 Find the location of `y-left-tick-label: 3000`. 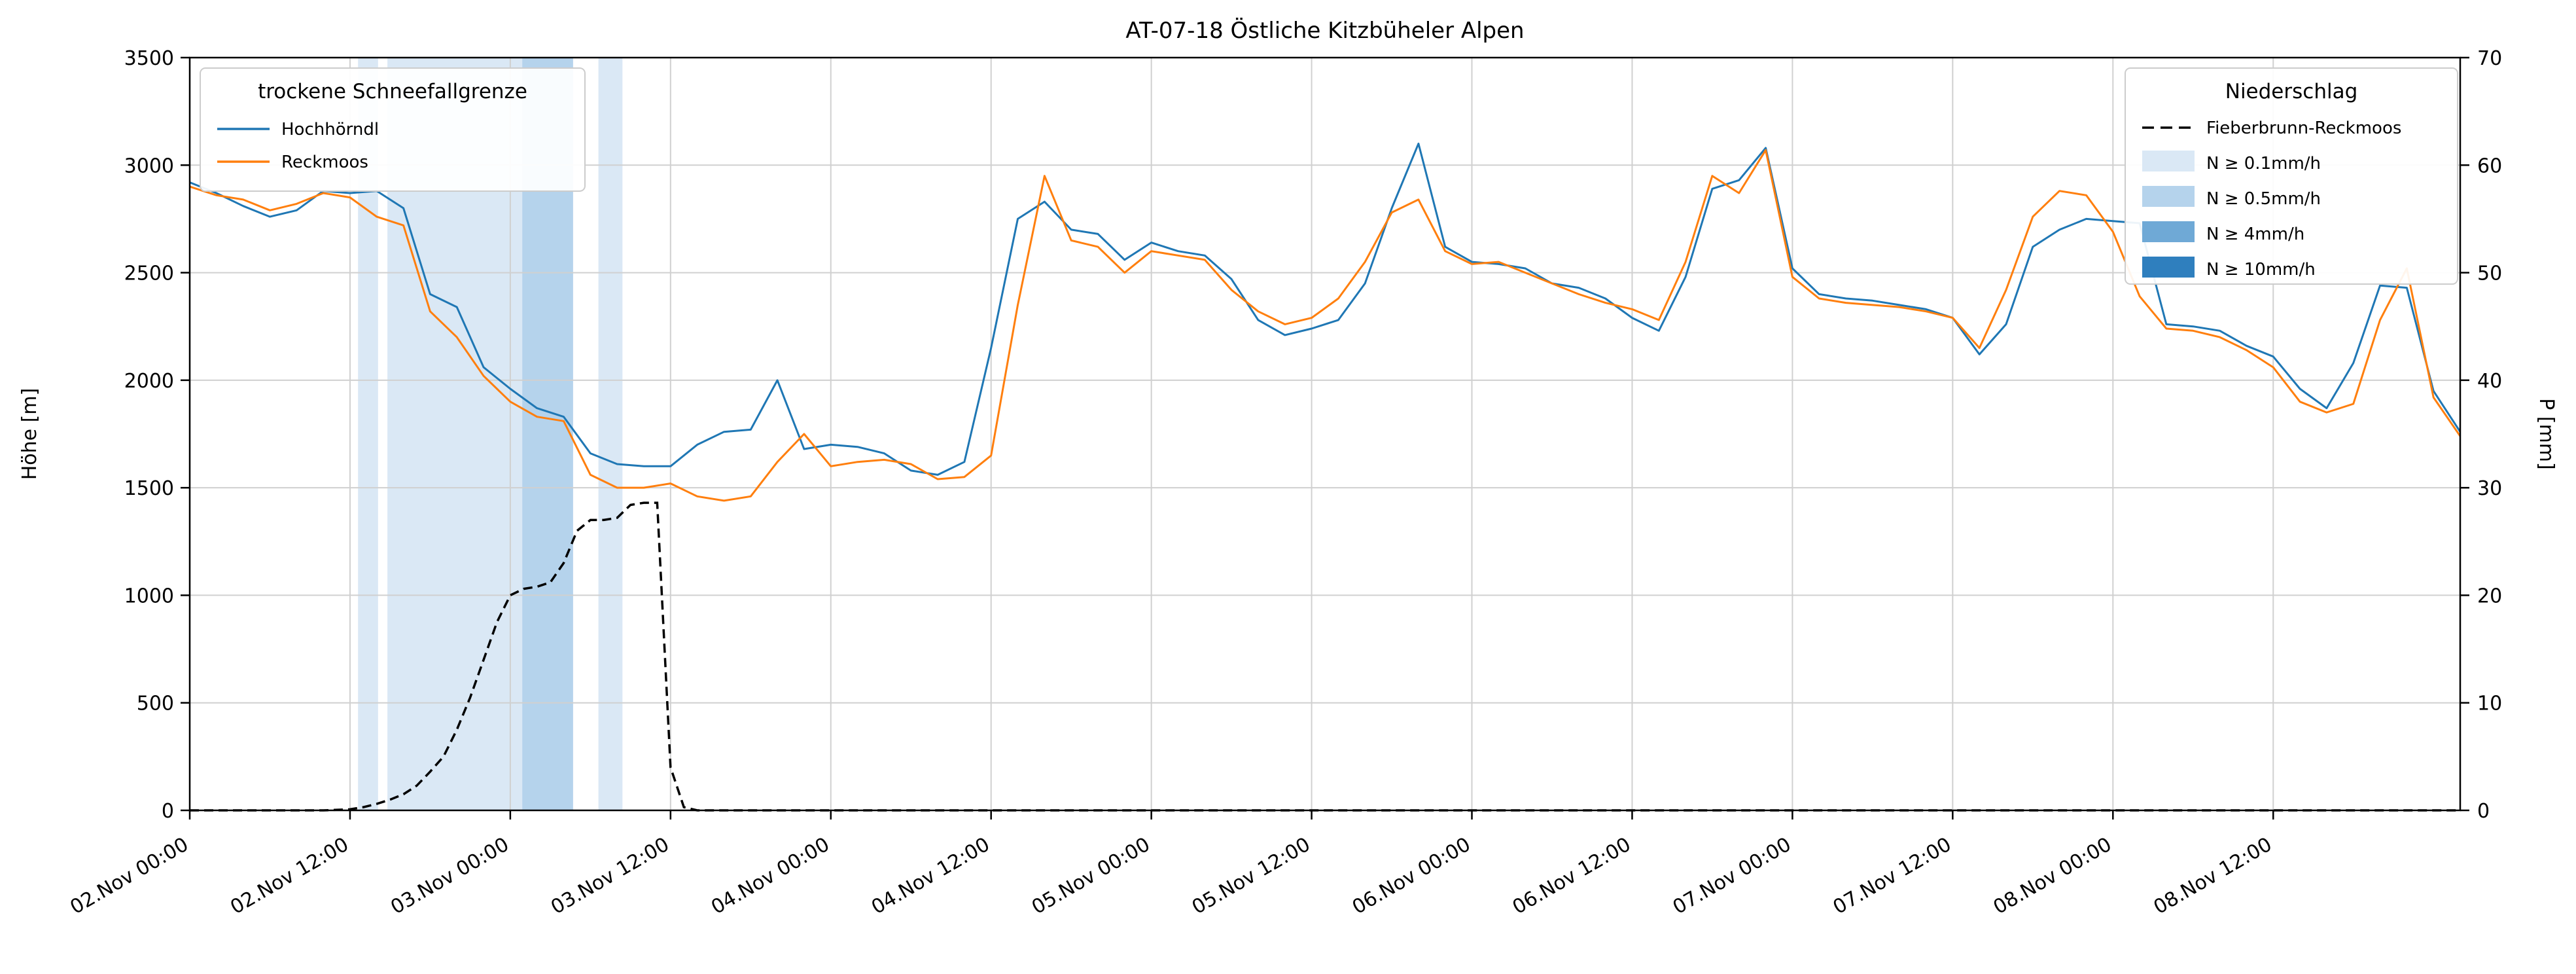

y-left-tick-label: 3000 is located at coordinates (149, 165).